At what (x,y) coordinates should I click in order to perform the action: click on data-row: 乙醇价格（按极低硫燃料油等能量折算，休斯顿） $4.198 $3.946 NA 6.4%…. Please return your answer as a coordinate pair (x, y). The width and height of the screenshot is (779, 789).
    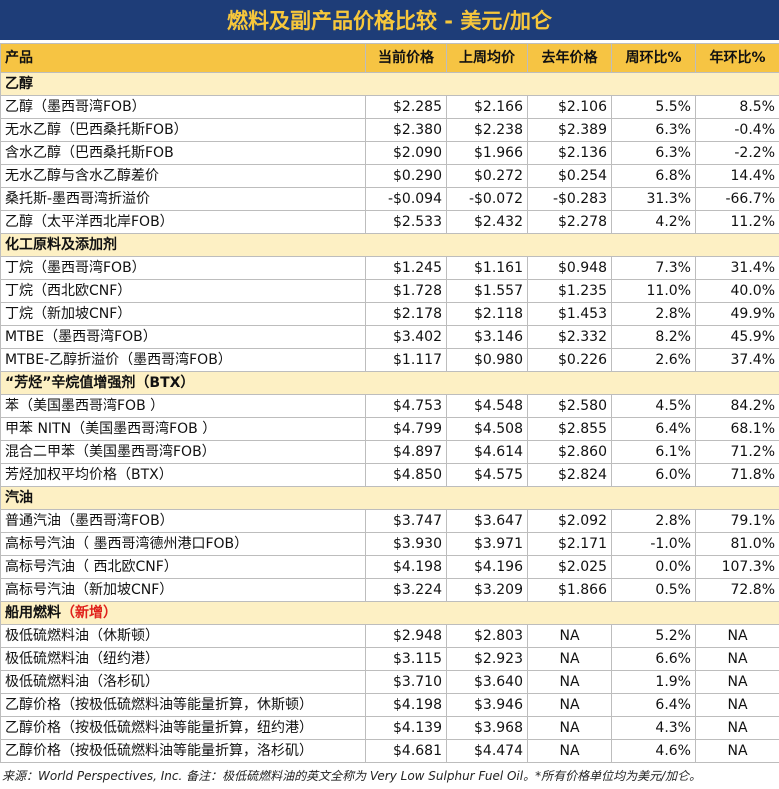
    Looking at the image, I should click on (389, 705).